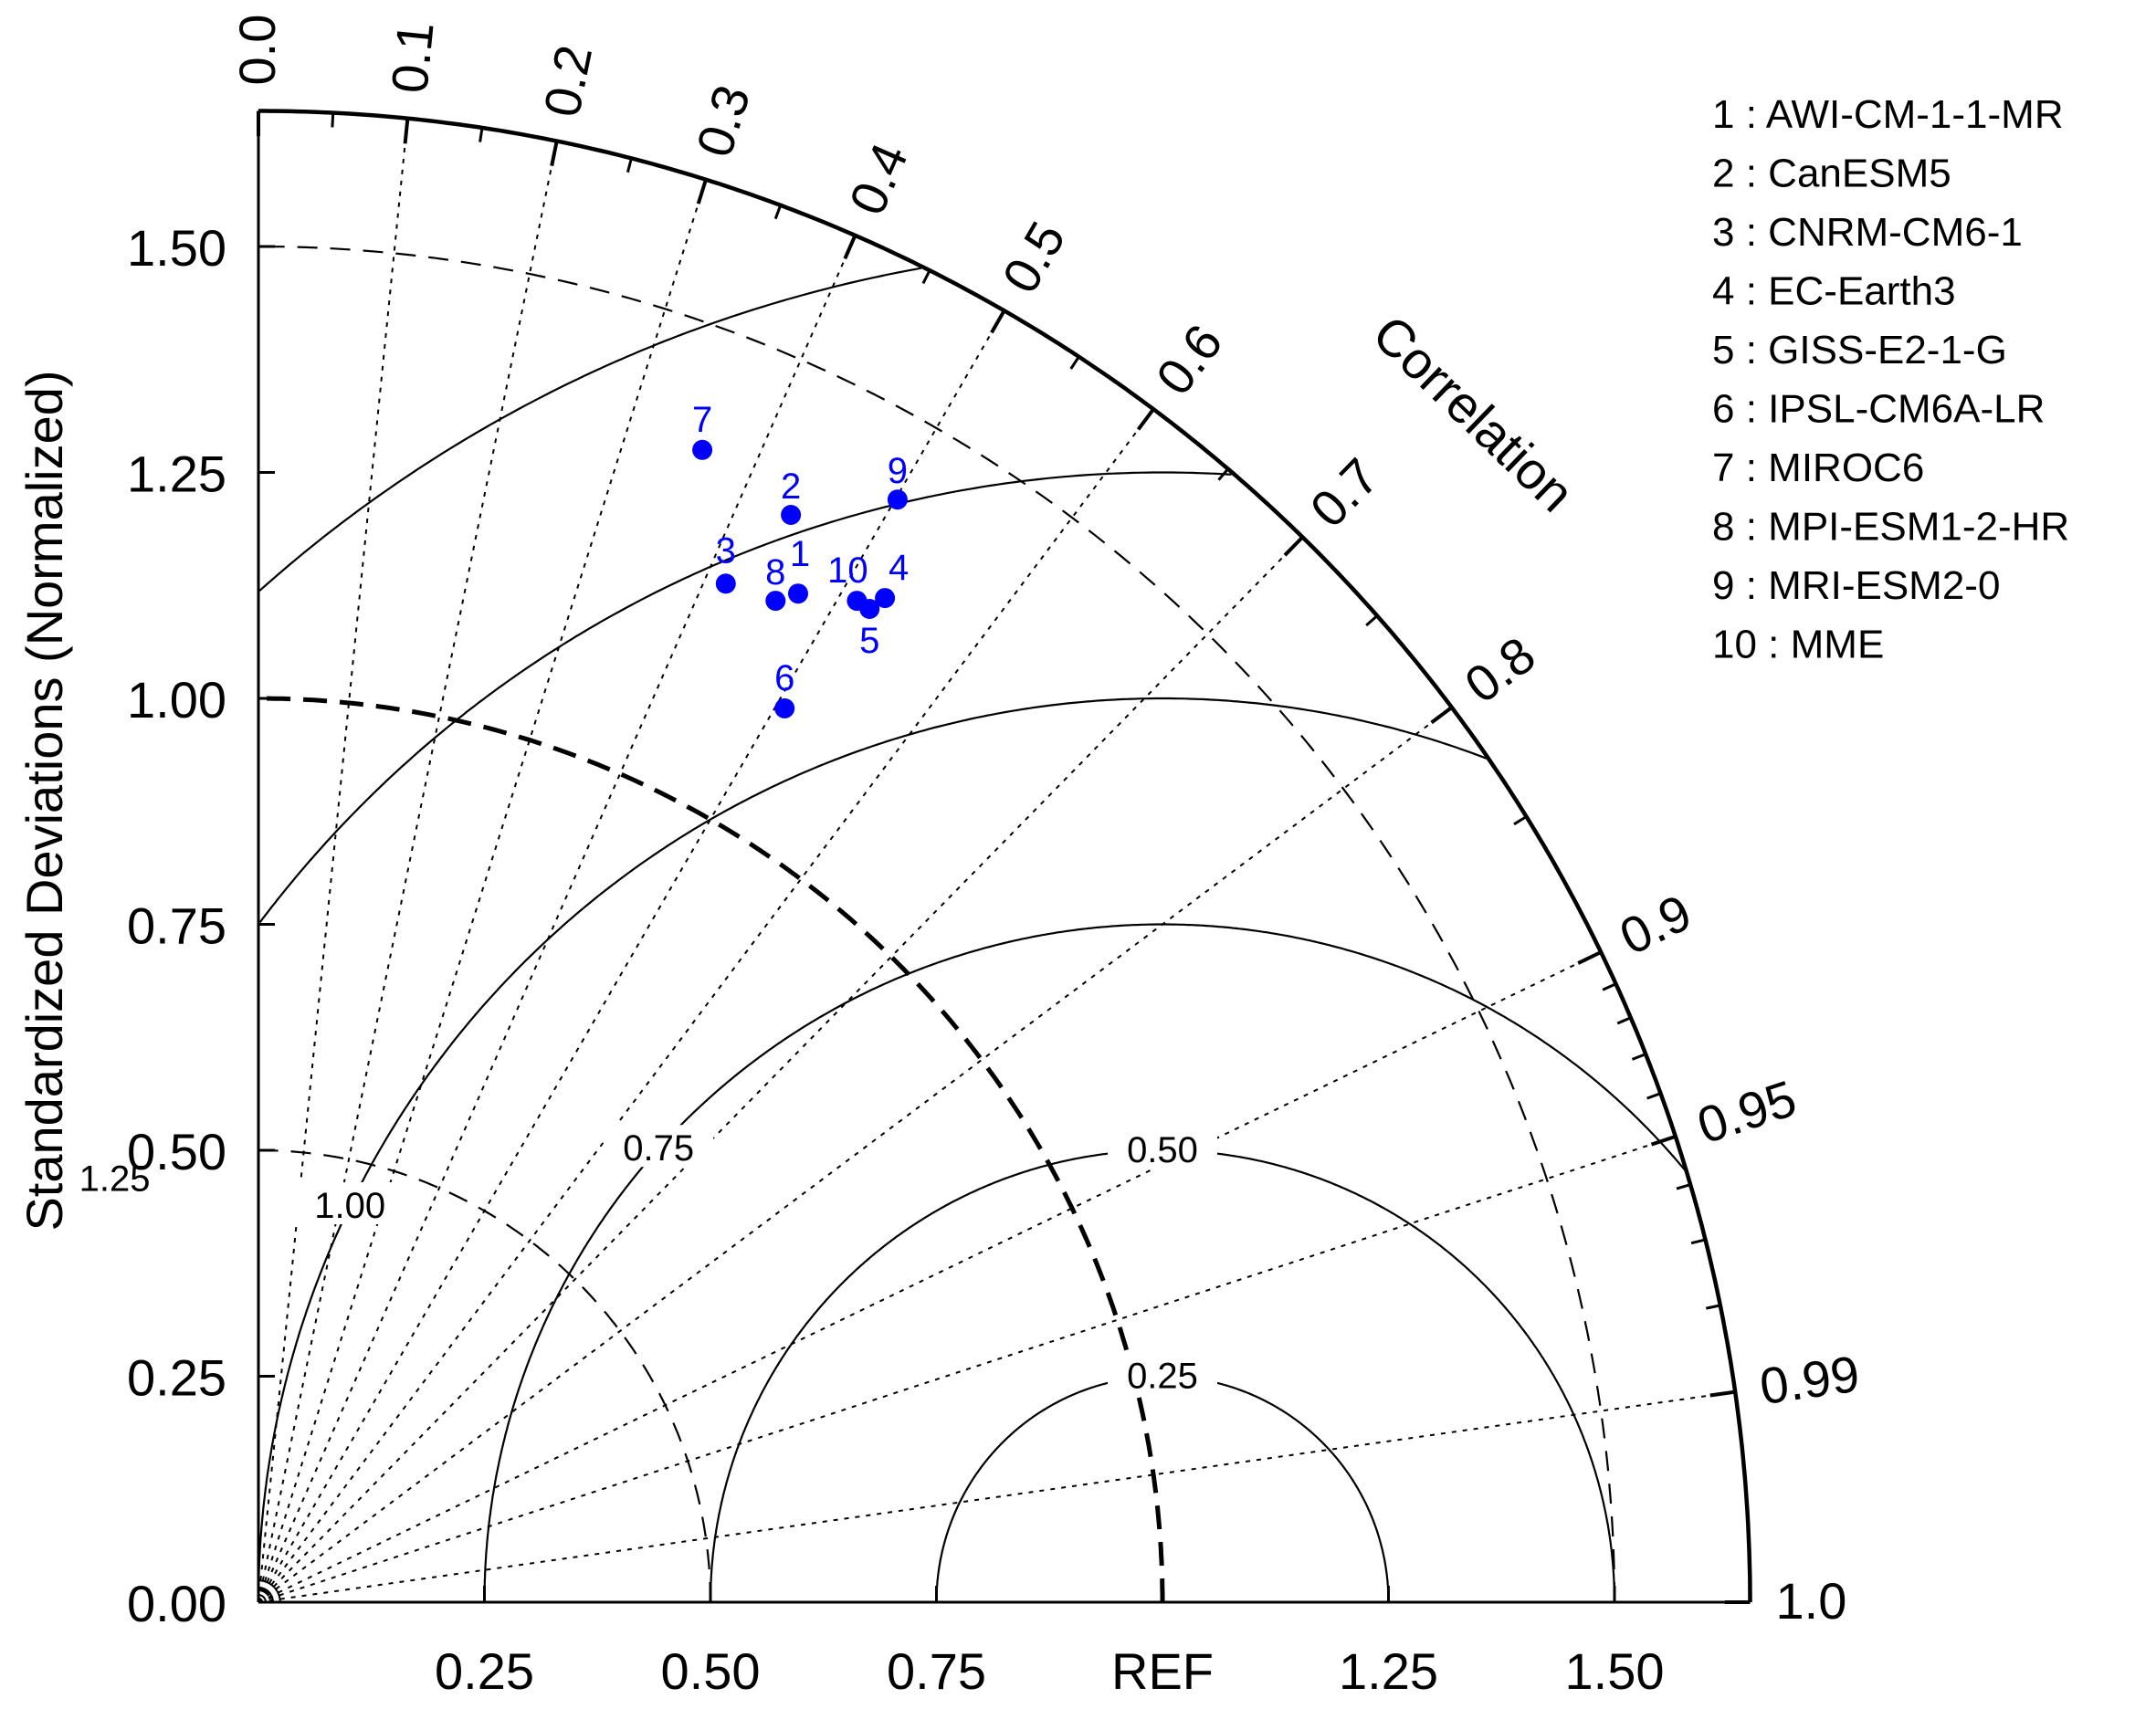 The width and height of the screenshot is (2156, 1709). Describe the element at coordinates (177, 474) in the screenshot. I see `y-tick-label: 1.25` at that location.